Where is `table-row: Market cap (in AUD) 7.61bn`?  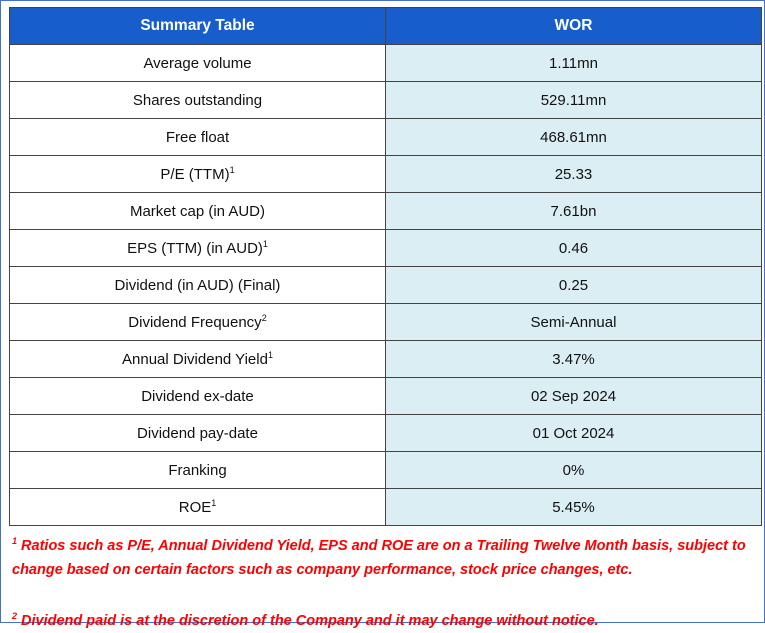 table-row: Market cap (in AUD) 7.61bn is located at coordinates (385, 211).